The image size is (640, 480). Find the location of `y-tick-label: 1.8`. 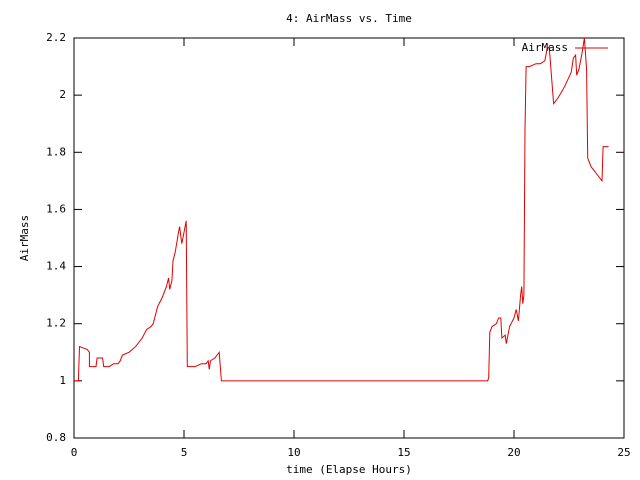

y-tick-label: 1.8 is located at coordinates (56, 151).